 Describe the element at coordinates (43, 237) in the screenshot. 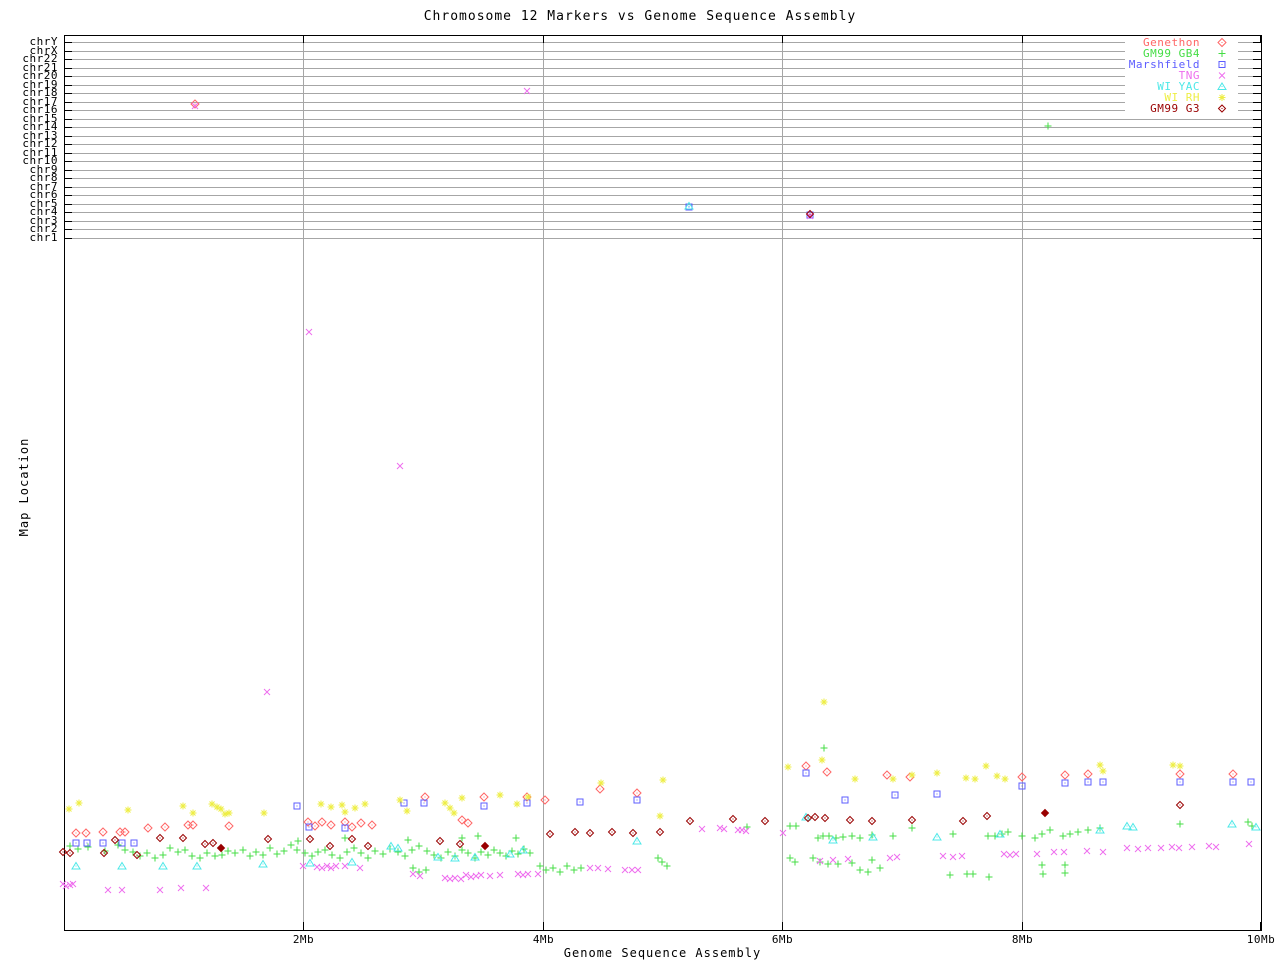

I see `y-tick-label: chr1` at that location.